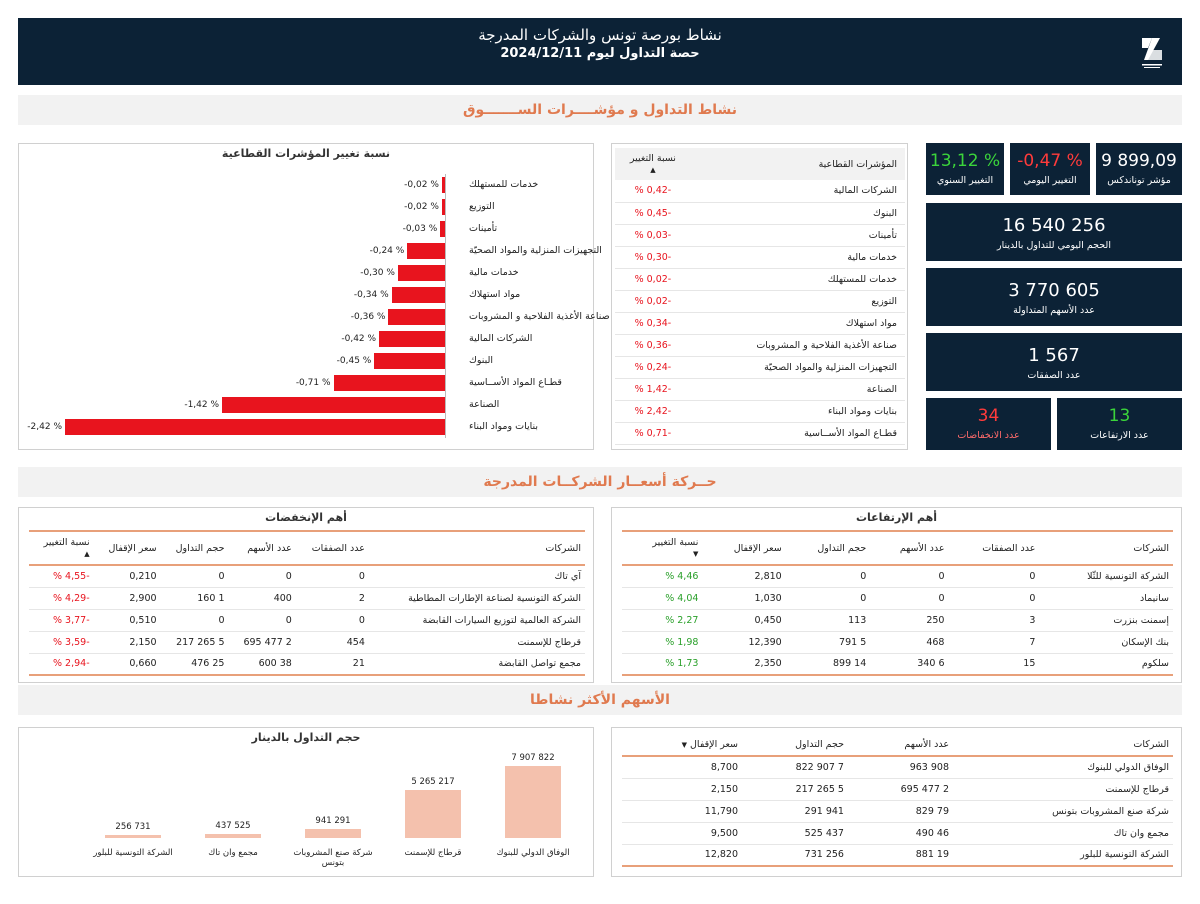  I want to click on sector-chart-title: نسبة تغيير المؤشرات القطاعية, so click(306, 153).